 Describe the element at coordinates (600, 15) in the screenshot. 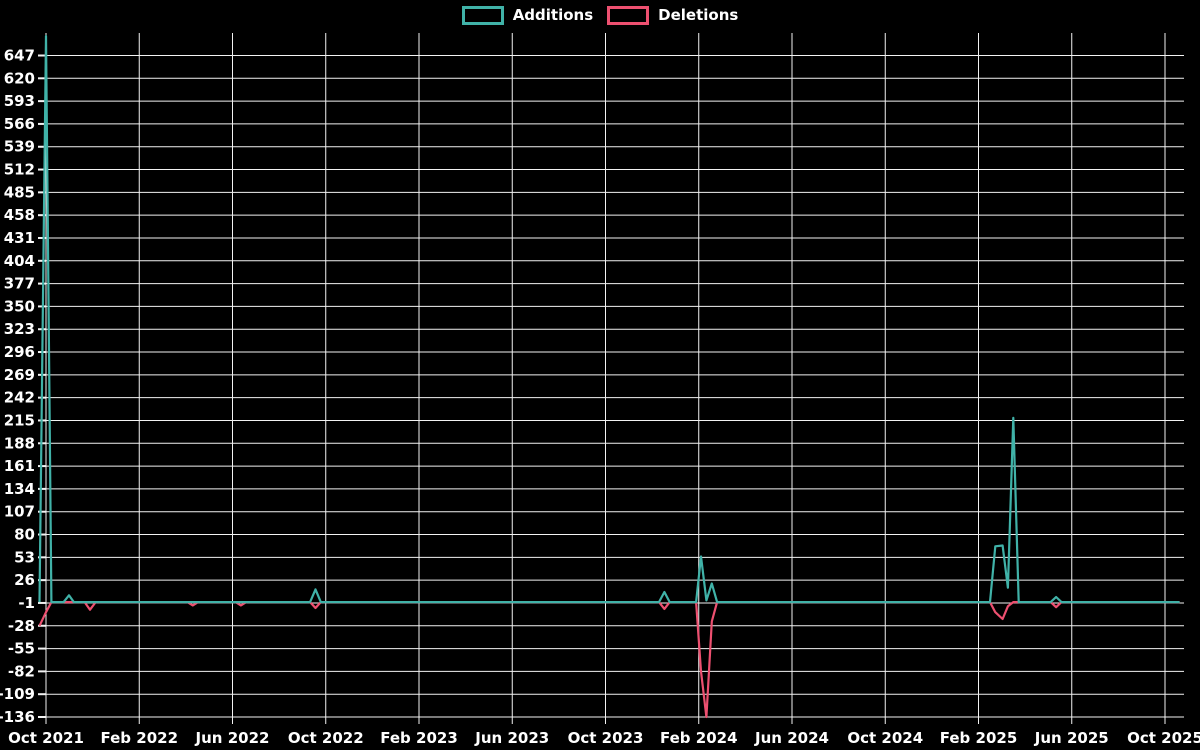

I see `chart-legend: Additions Deletions` at that location.